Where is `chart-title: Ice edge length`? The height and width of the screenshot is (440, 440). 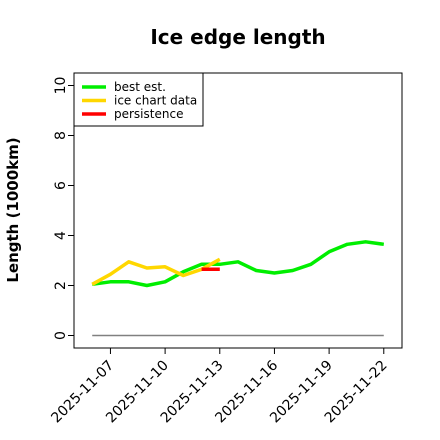
chart-title: Ice edge length is located at coordinates (237, 37).